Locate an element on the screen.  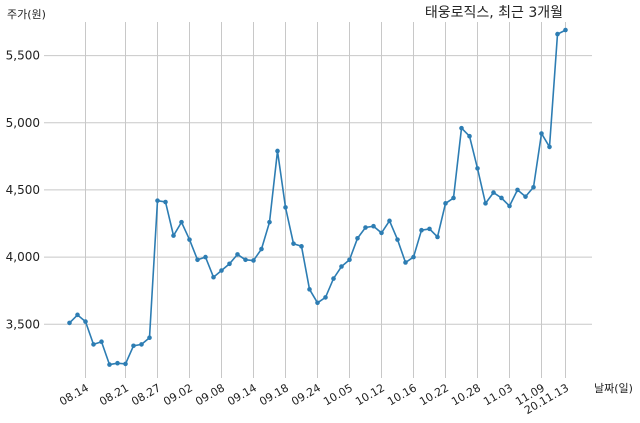
y-tick-label: 4,000 is located at coordinates (23, 257).